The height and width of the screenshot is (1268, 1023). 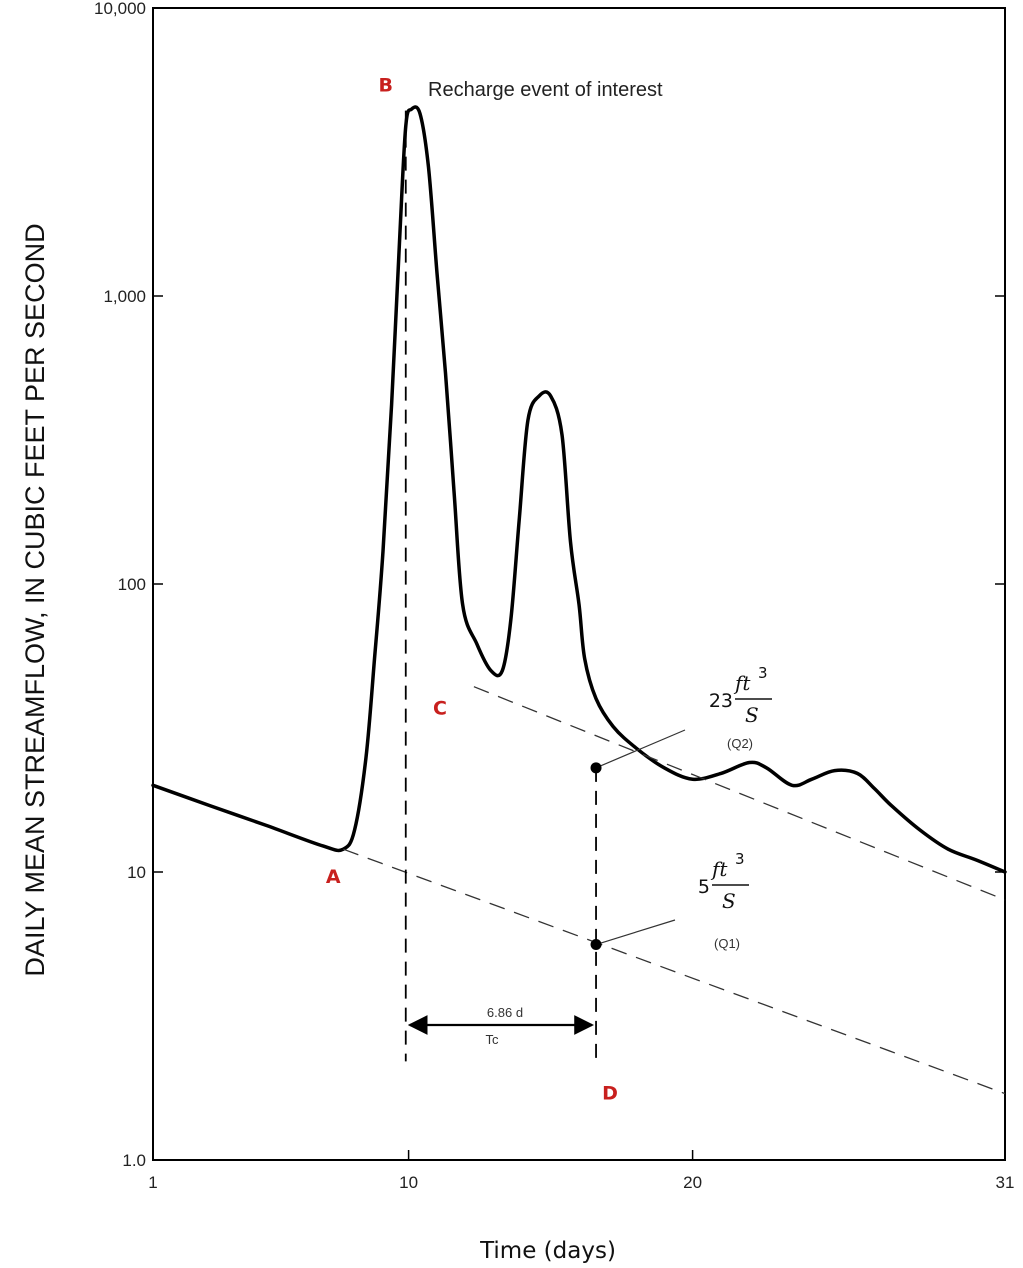 I want to click on event-label: Recharge event of interest, so click(x=545, y=90).